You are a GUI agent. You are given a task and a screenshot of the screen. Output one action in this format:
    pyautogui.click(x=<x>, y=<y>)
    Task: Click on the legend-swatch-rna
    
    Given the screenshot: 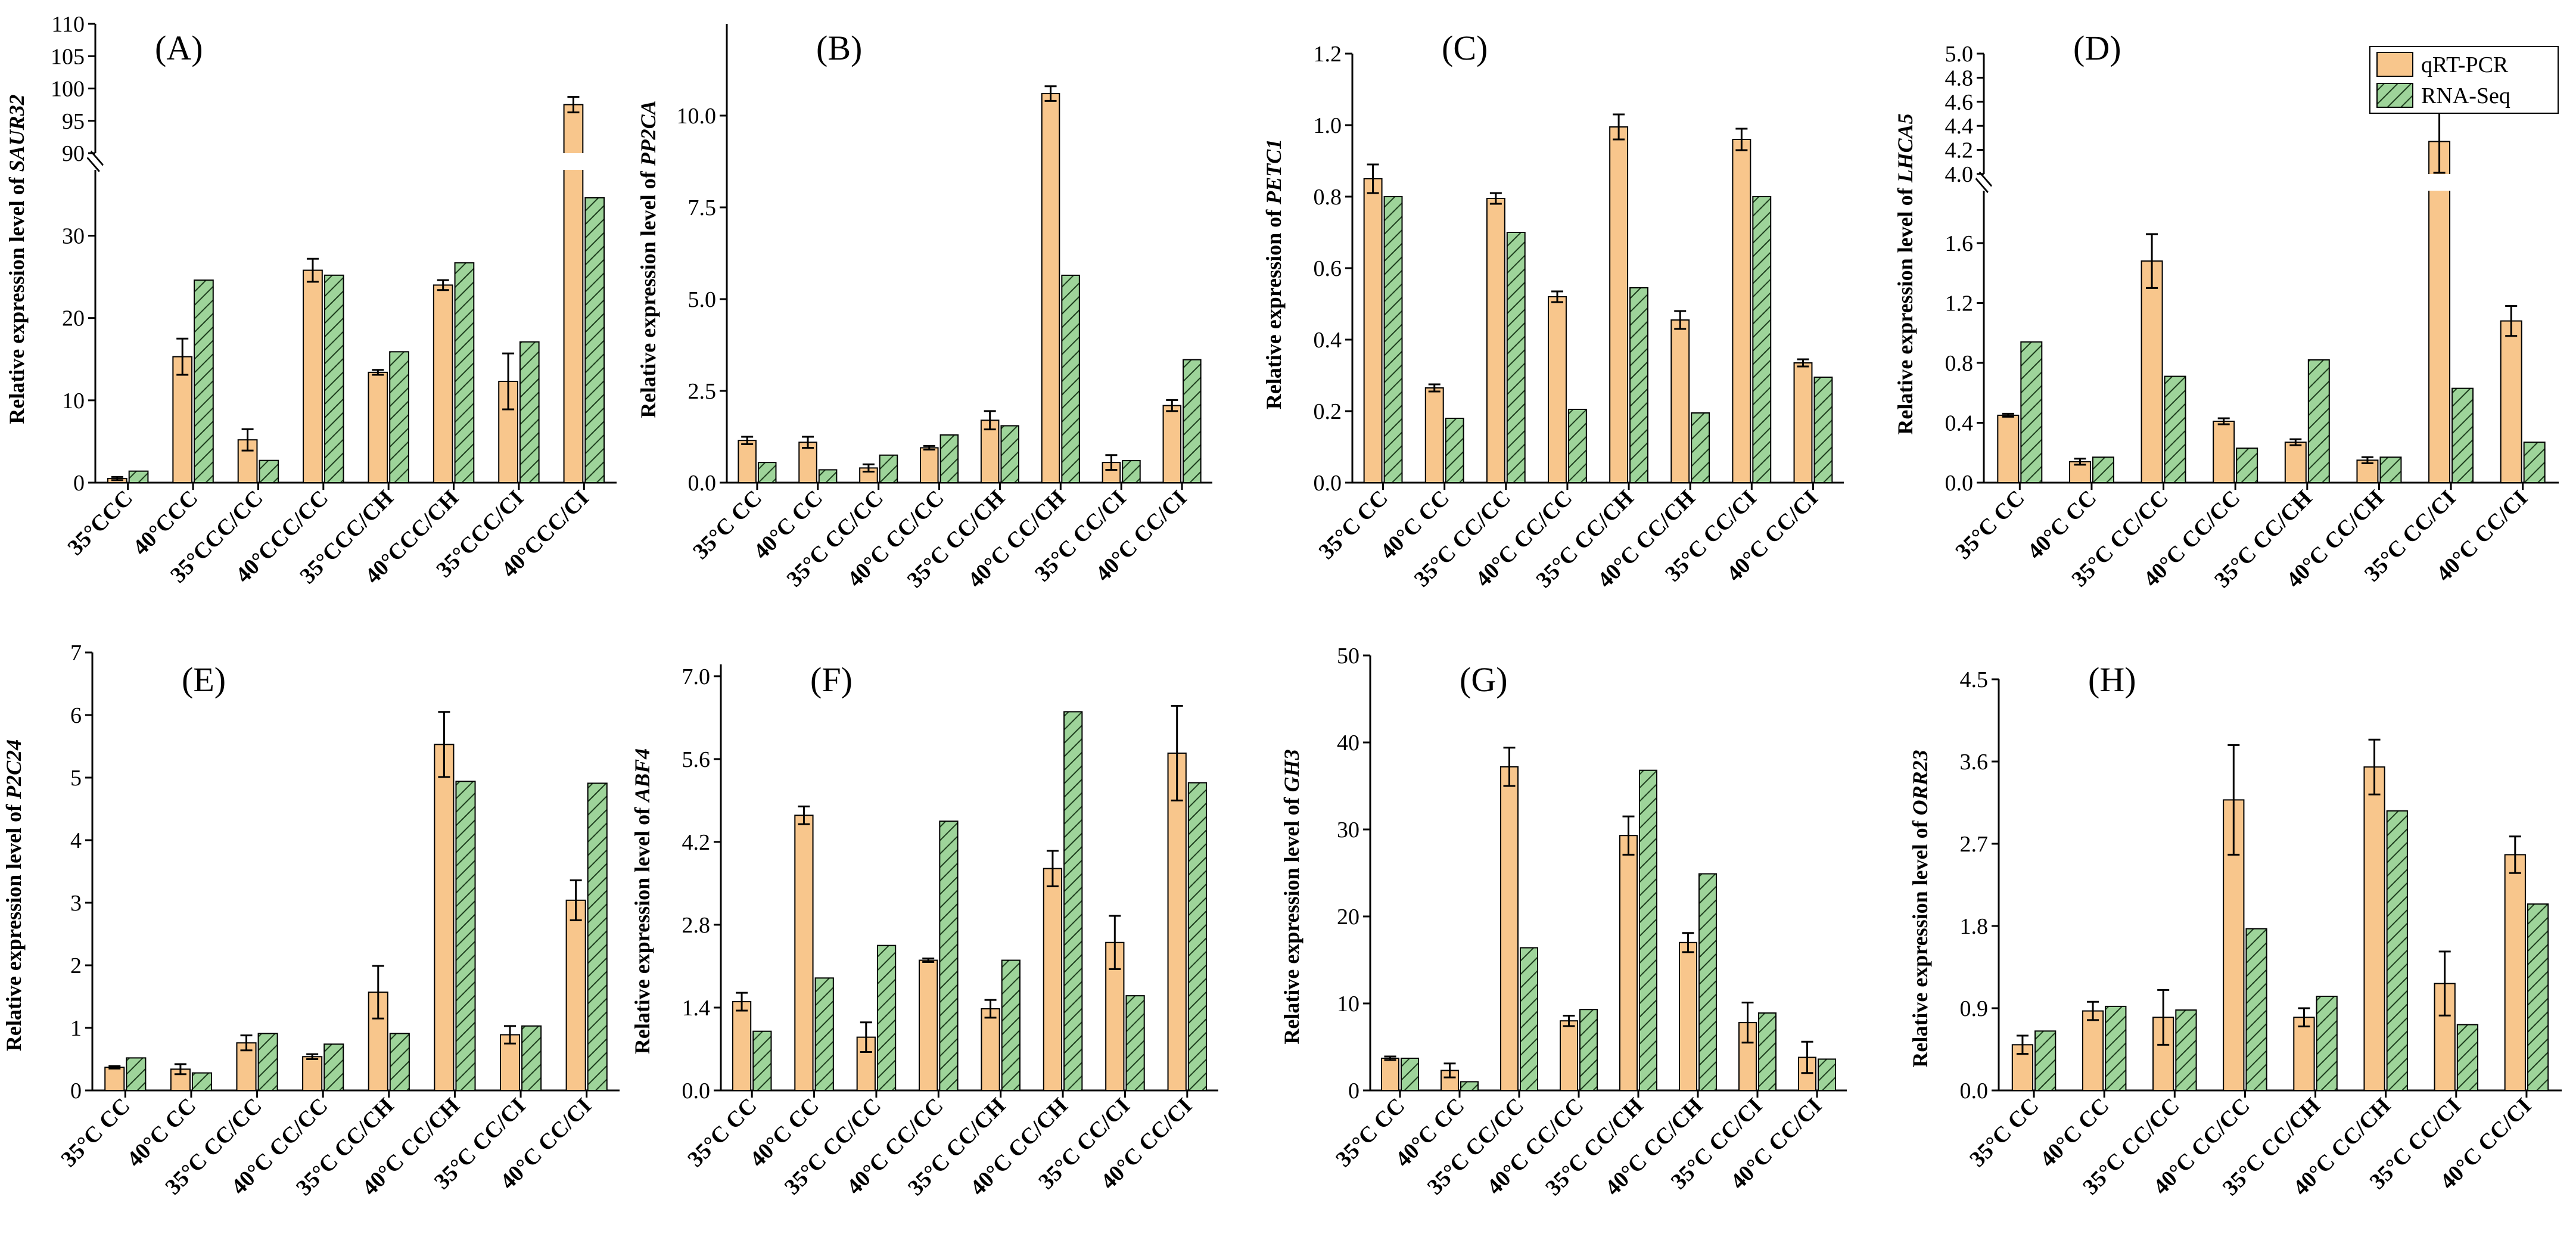 What is the action you would take?
    pyautogui.click(x=2394, y=95)
    